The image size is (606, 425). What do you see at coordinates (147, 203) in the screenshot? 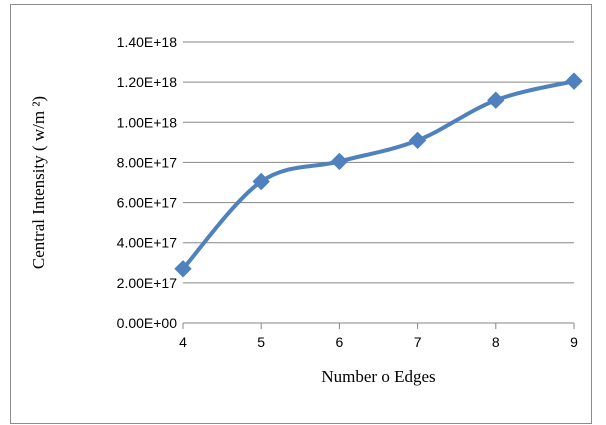
I see `y-tick-label: 6.00E+17` at bounding box center [147, 203].